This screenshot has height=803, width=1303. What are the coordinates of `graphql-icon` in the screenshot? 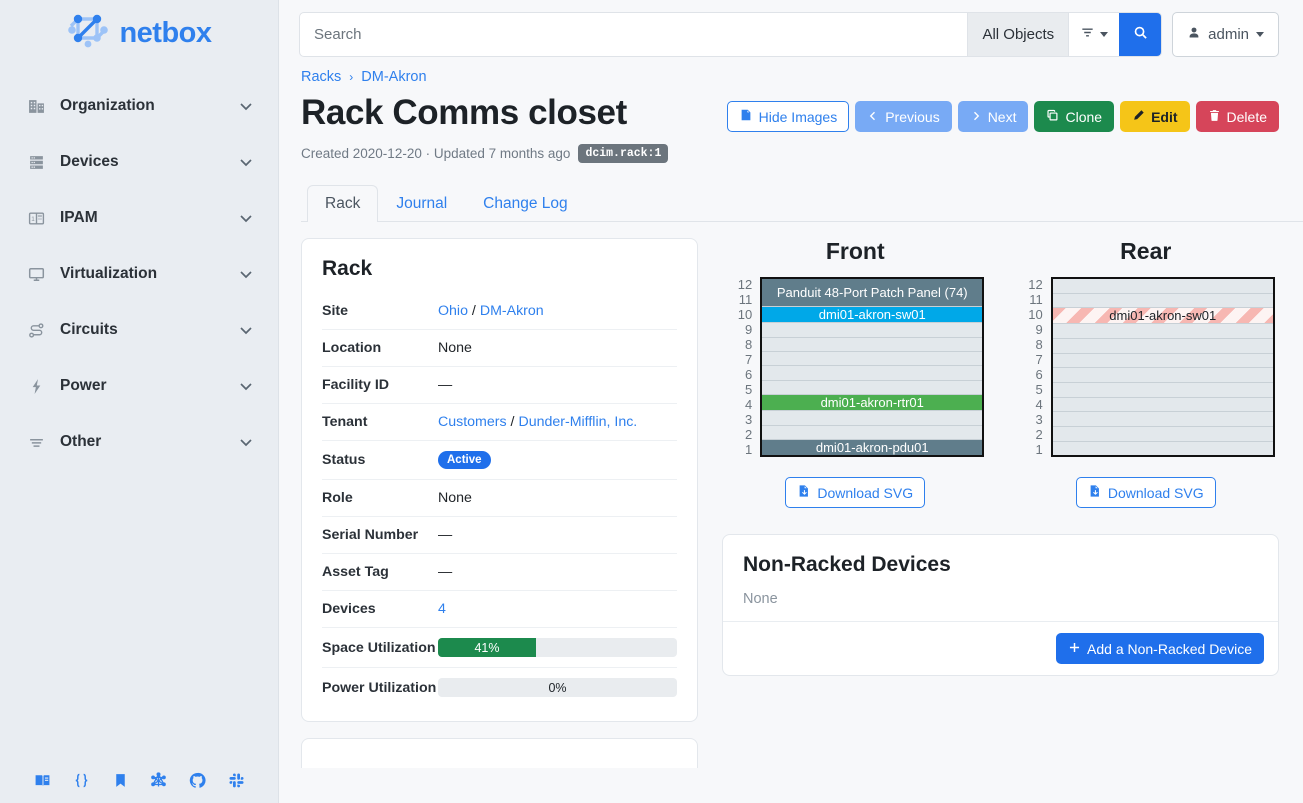 It's located at (158, 780).